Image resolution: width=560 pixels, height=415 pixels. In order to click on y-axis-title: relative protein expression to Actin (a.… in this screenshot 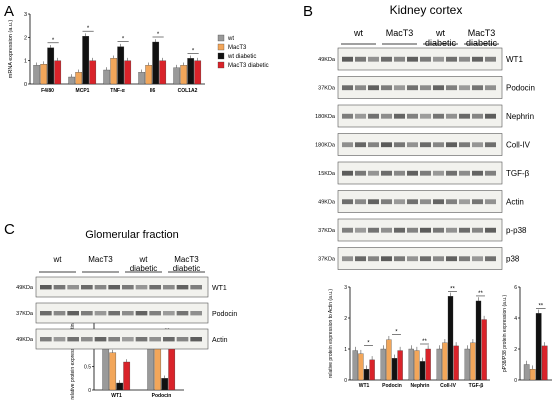, I will do `click(331, 334)`.